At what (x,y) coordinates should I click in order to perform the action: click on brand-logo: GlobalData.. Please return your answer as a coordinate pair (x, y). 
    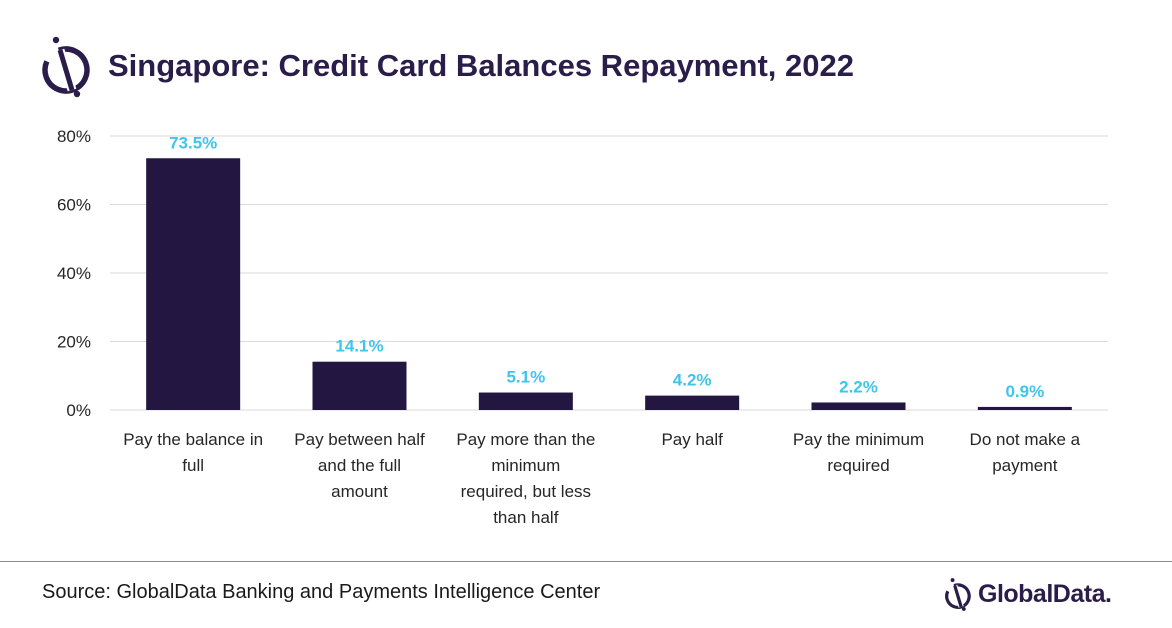
    Looking at the image, I should click on (1028, 594).